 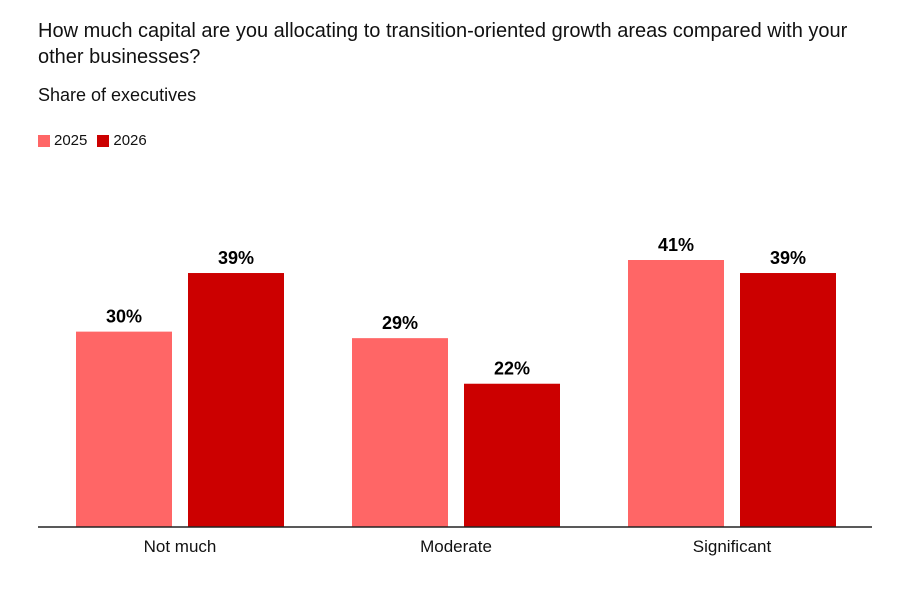 What do you see at coordinates (180, 546) in the screenshot?
I see `category-label-not-much: Not much` at bounding box center [180, 546].